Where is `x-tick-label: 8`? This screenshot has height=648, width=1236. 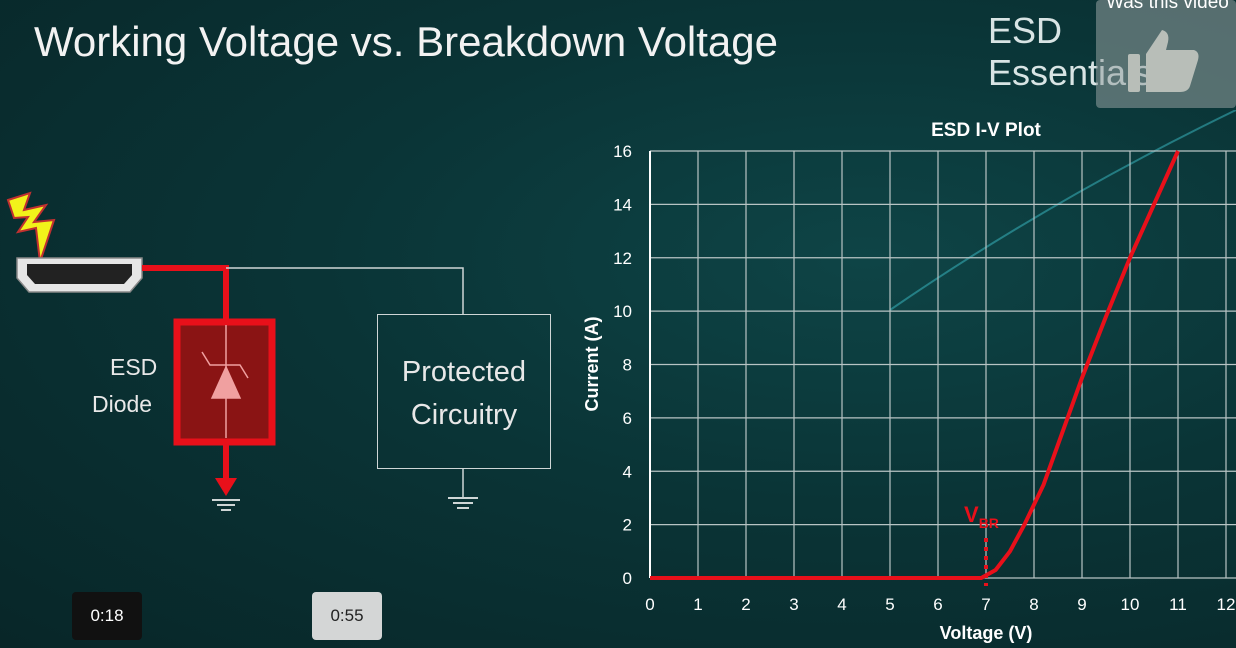 x-tick-label: 8 is located at coordinates (1033, 604).